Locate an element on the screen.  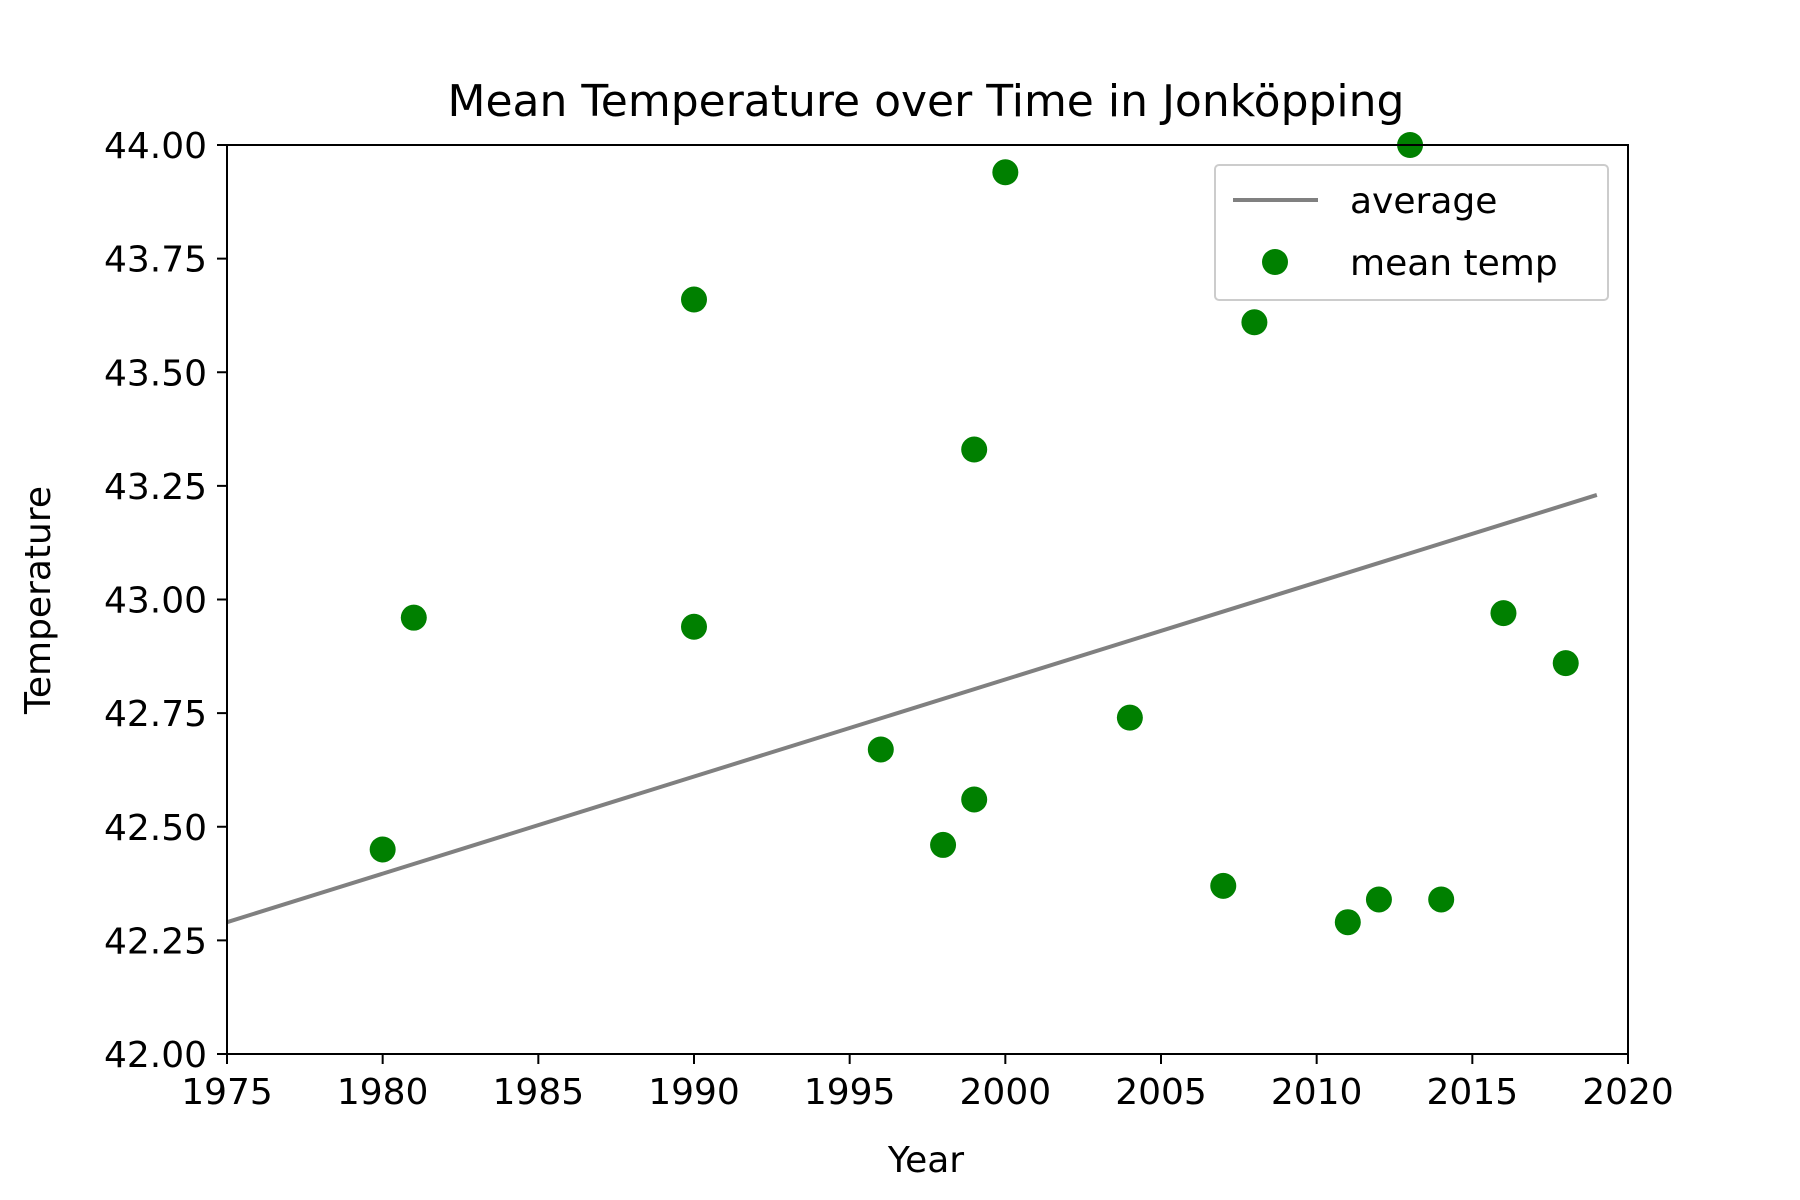
legend: average mean temp is located at coordinates (1411, 232).